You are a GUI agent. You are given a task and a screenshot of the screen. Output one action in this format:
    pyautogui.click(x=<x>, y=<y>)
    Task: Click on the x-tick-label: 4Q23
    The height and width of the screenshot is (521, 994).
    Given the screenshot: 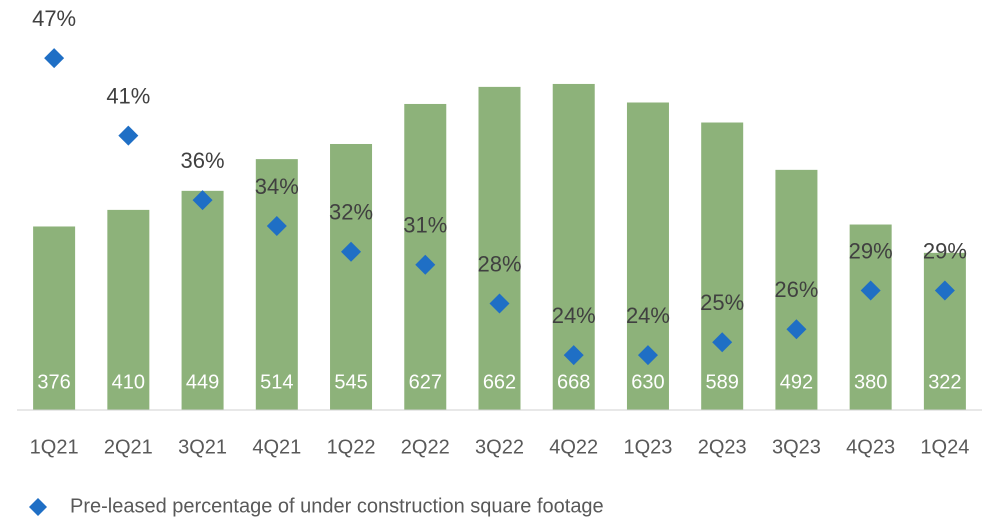 What is the action you would take?
    pyautogui.click(x=870, y=447)
    